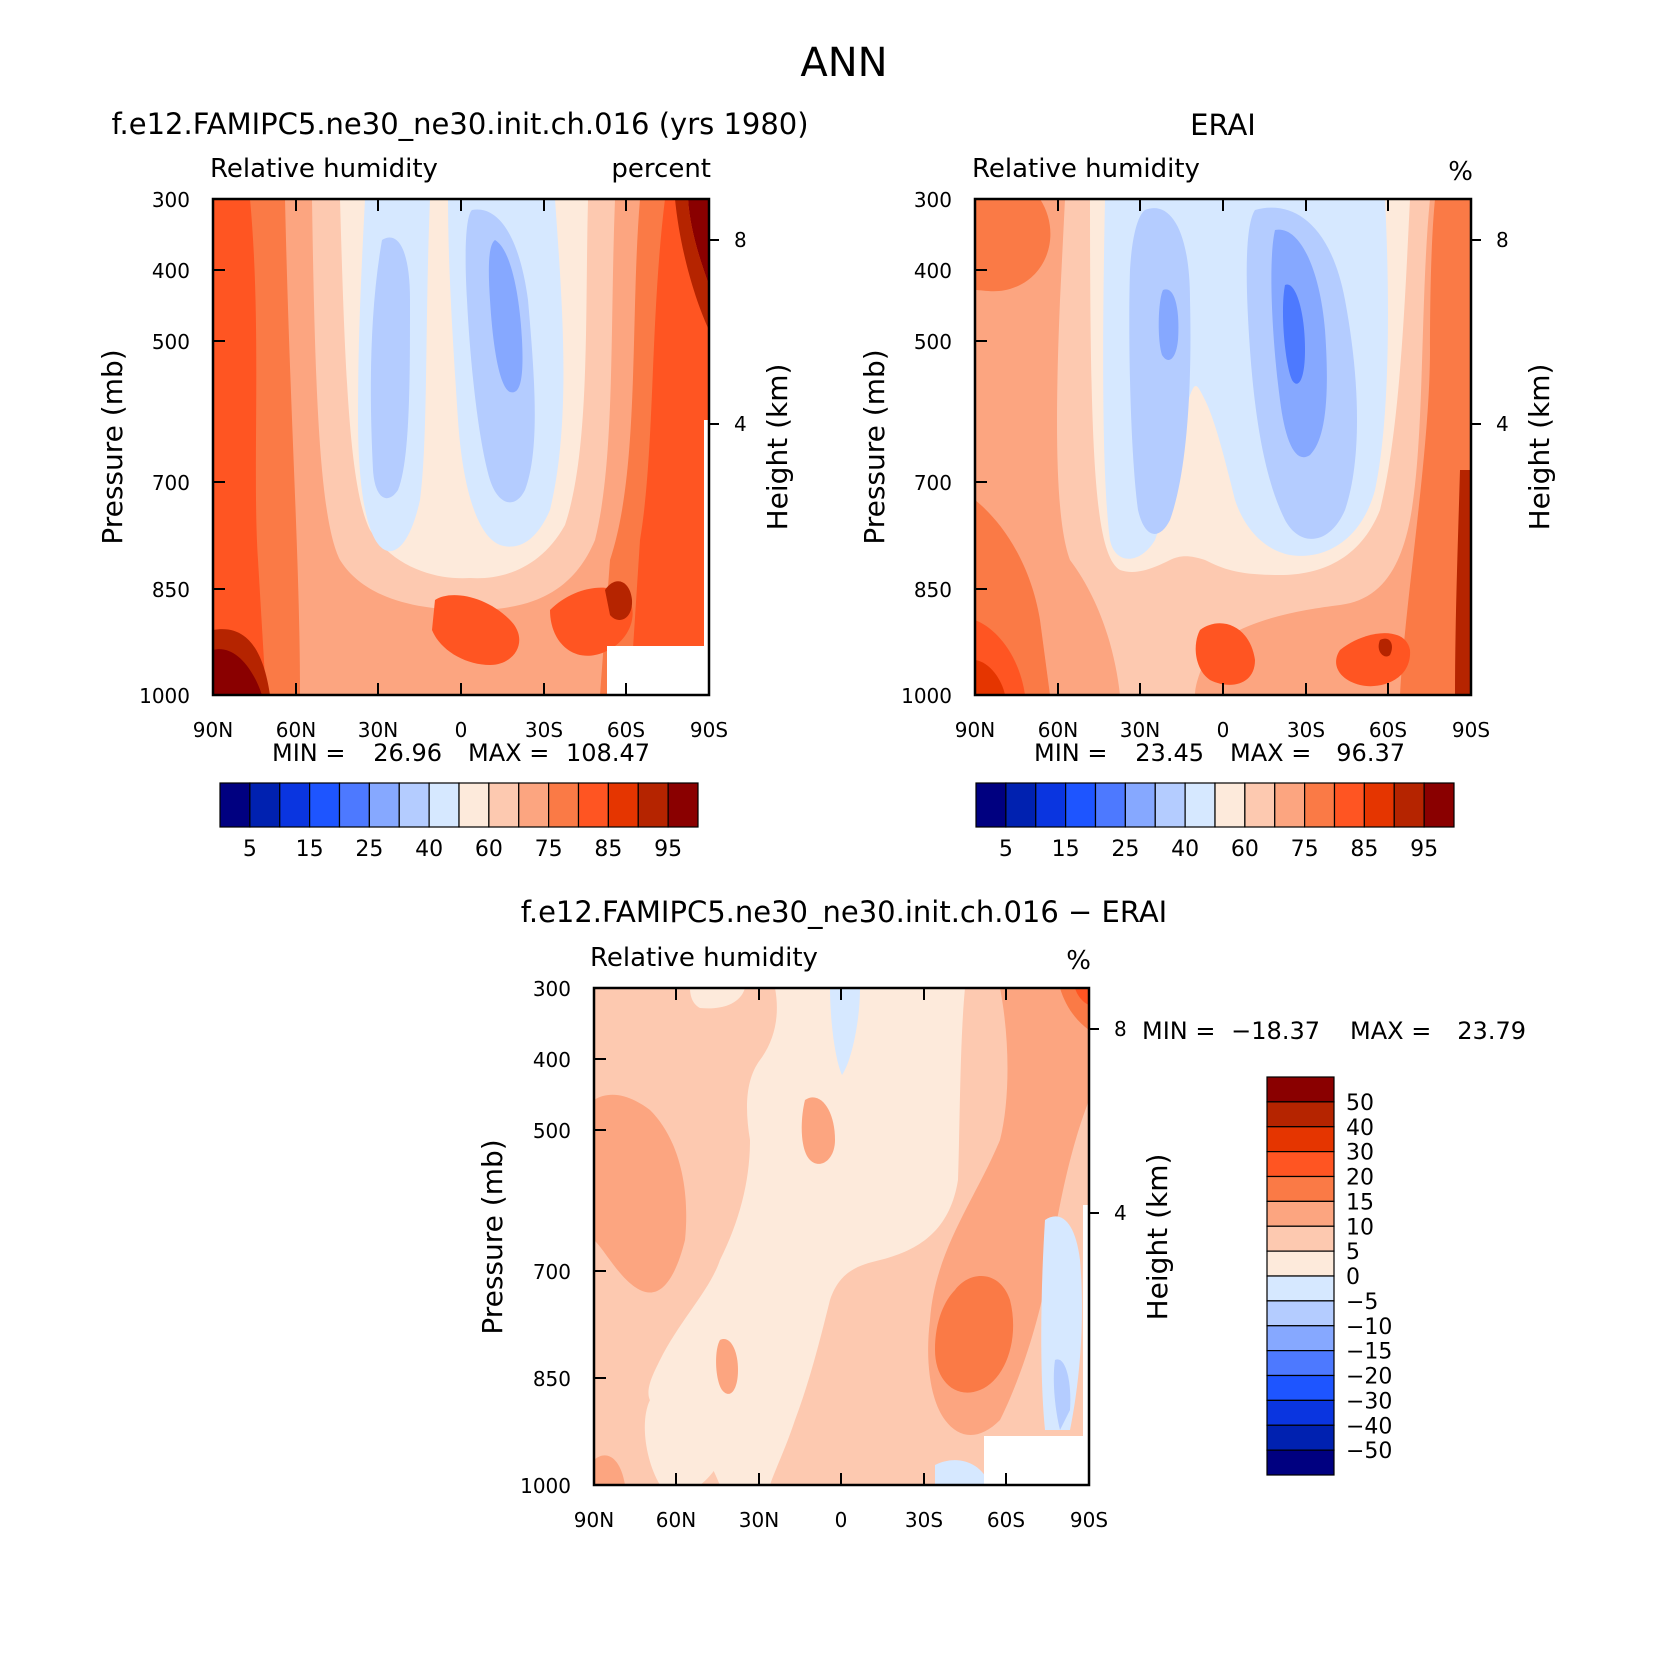 This screenshot has width=1674, height=1677. What do you see at coordinates (1062, 1394) in the screenshot?
I see `contour-band-neg5-south` at bounding box center [1062, 1394].